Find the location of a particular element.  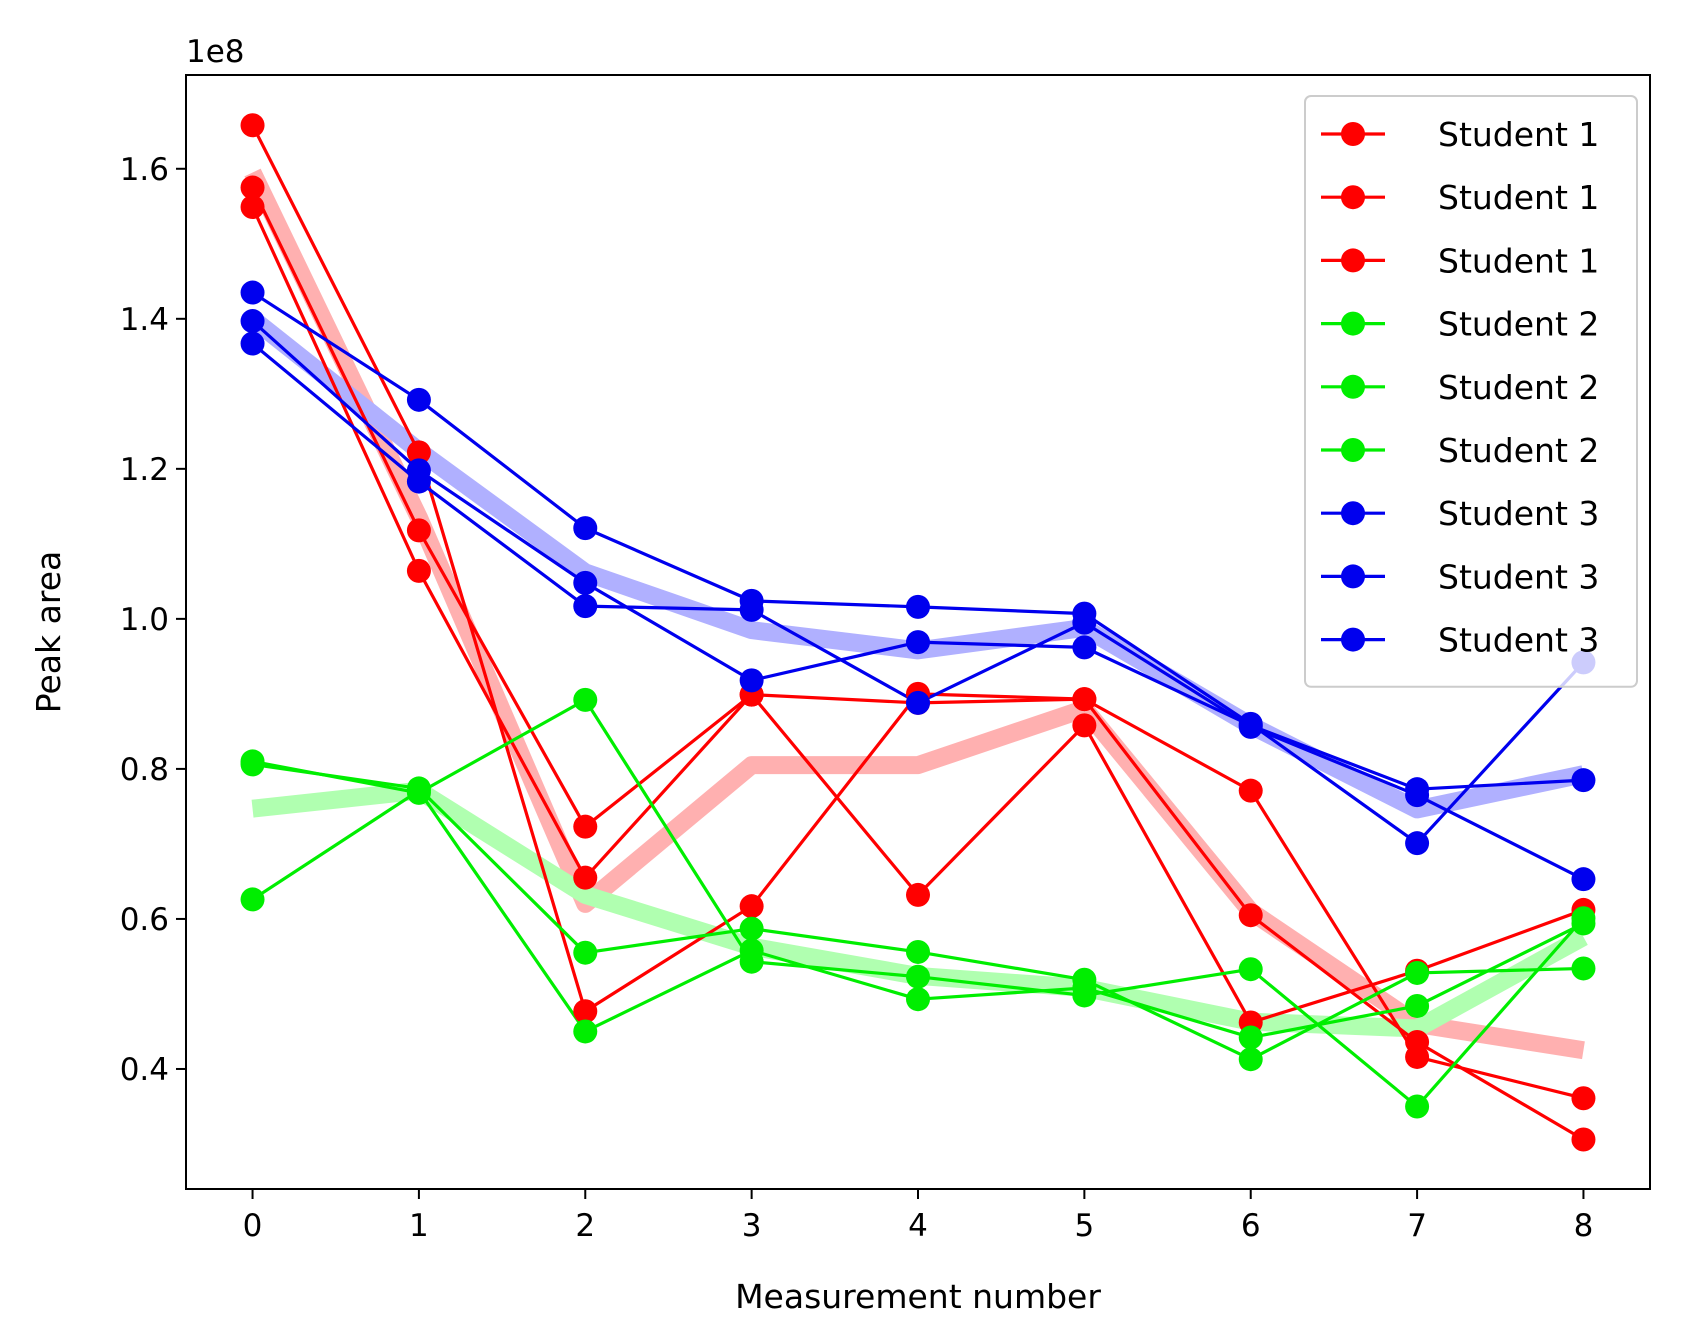

x-tick-label: 1 is located at coordinates (419, 1226).